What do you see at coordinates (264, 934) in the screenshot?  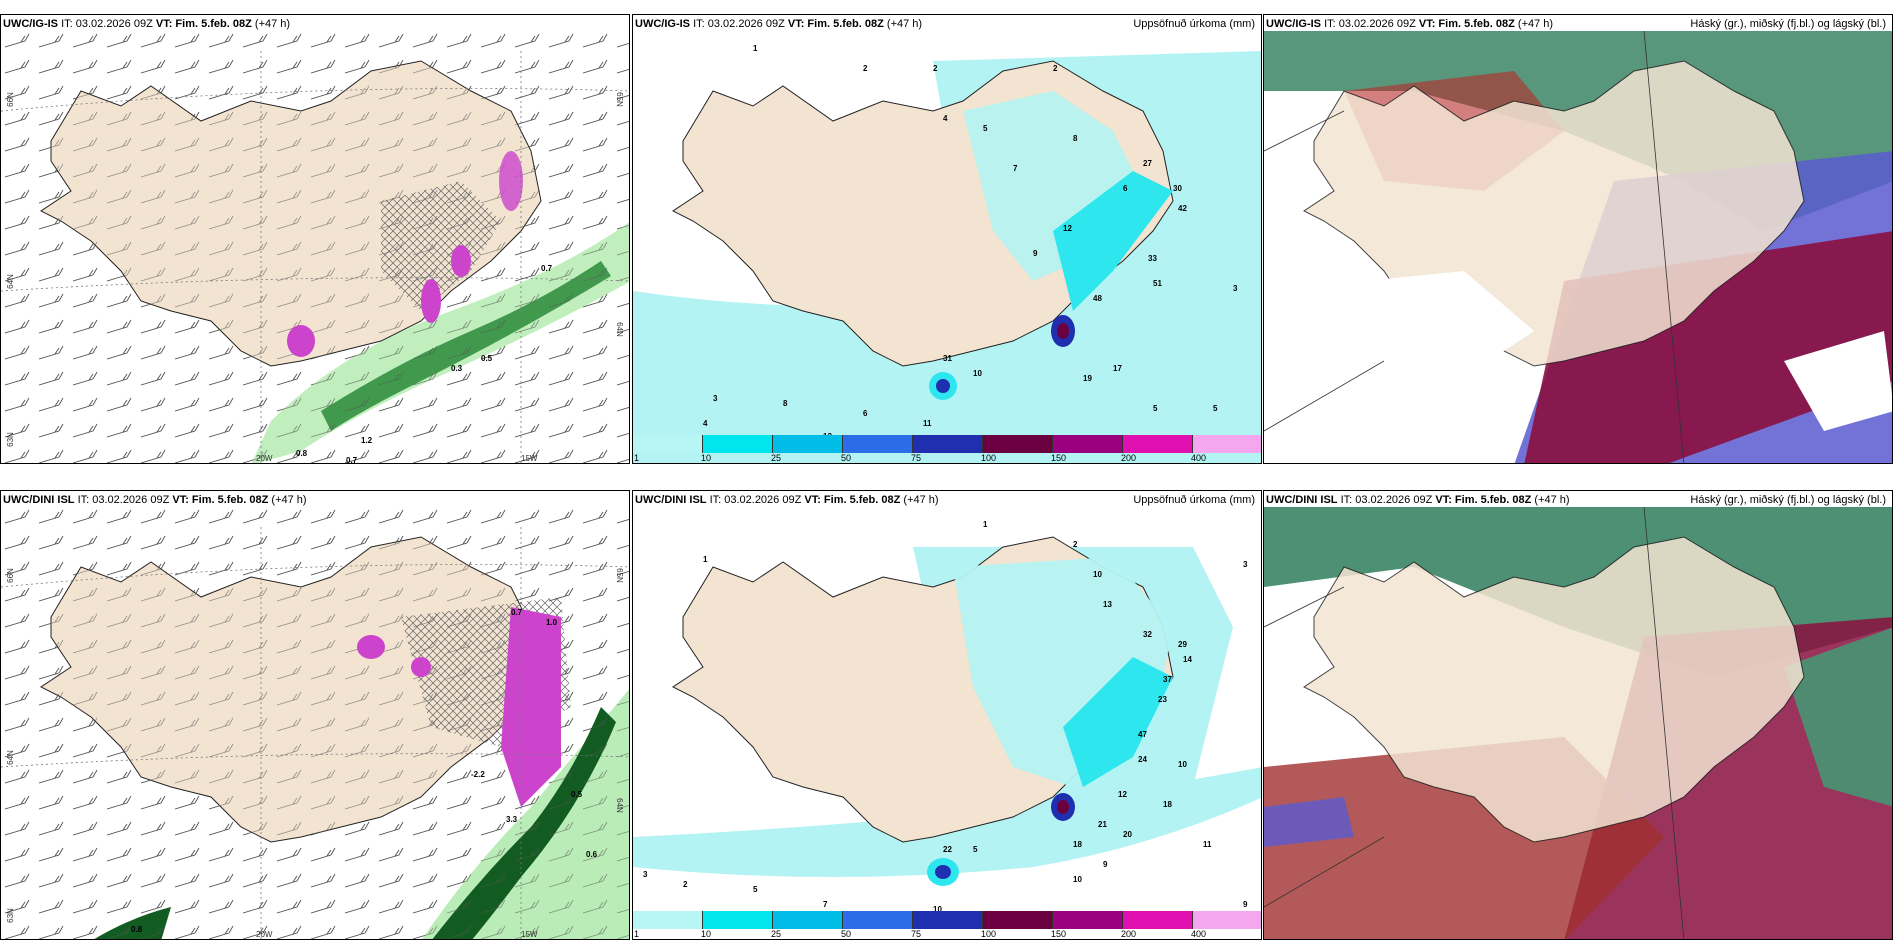 I see `lon-label: 20W` at bounding box center [264, 934].